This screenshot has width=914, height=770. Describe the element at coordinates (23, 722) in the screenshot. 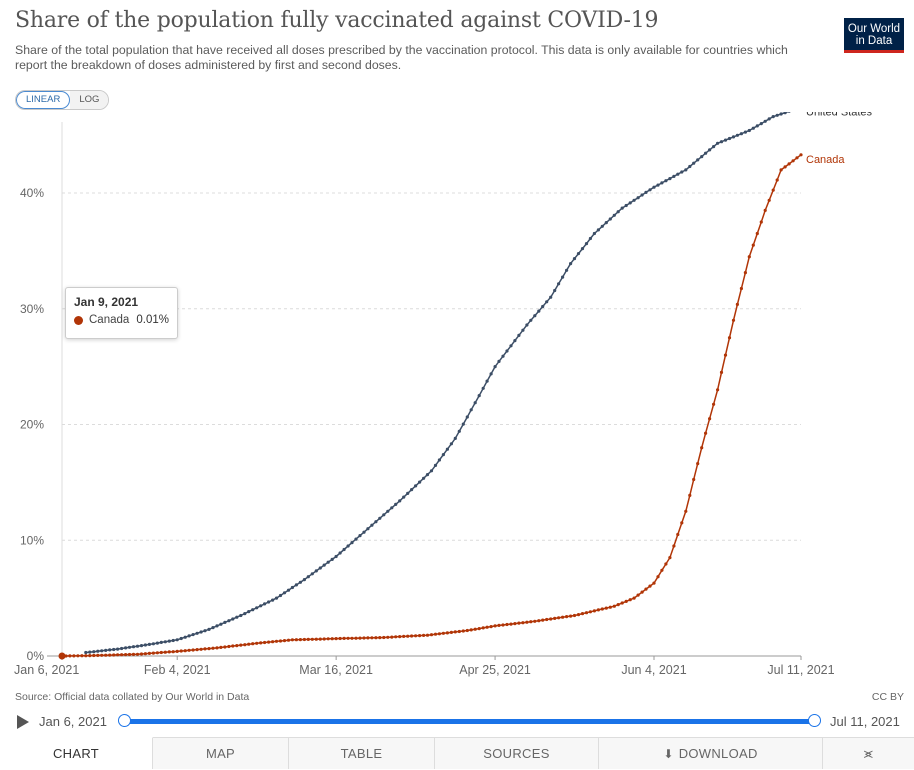

I see `play-icon` at that location.